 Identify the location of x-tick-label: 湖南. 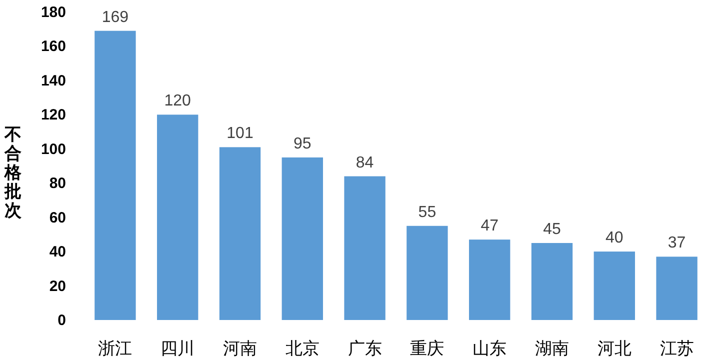
(552, 348).